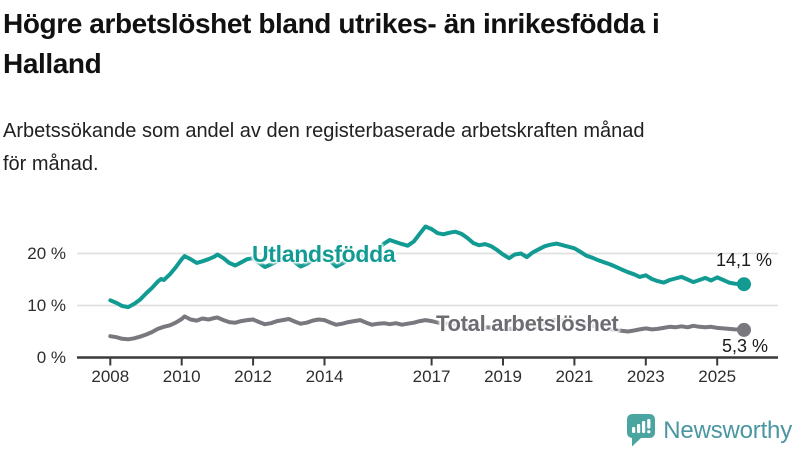 Image resolution: width=800 pixels, height=450 pixels. I want to click on x-axis-label: 2021, so click(574, 376).